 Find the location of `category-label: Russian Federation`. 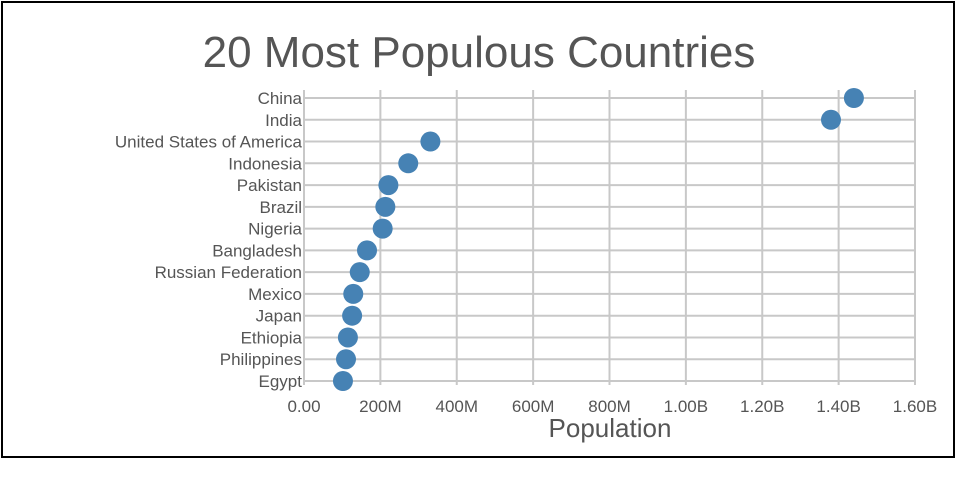

category-label: Russian Federation is located at coordinates (228, 272).